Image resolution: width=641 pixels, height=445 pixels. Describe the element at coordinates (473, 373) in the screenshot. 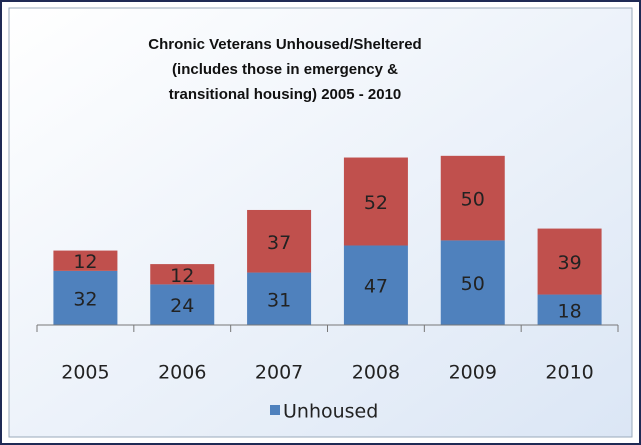

I see `x-tick-label: 2009` at that location.